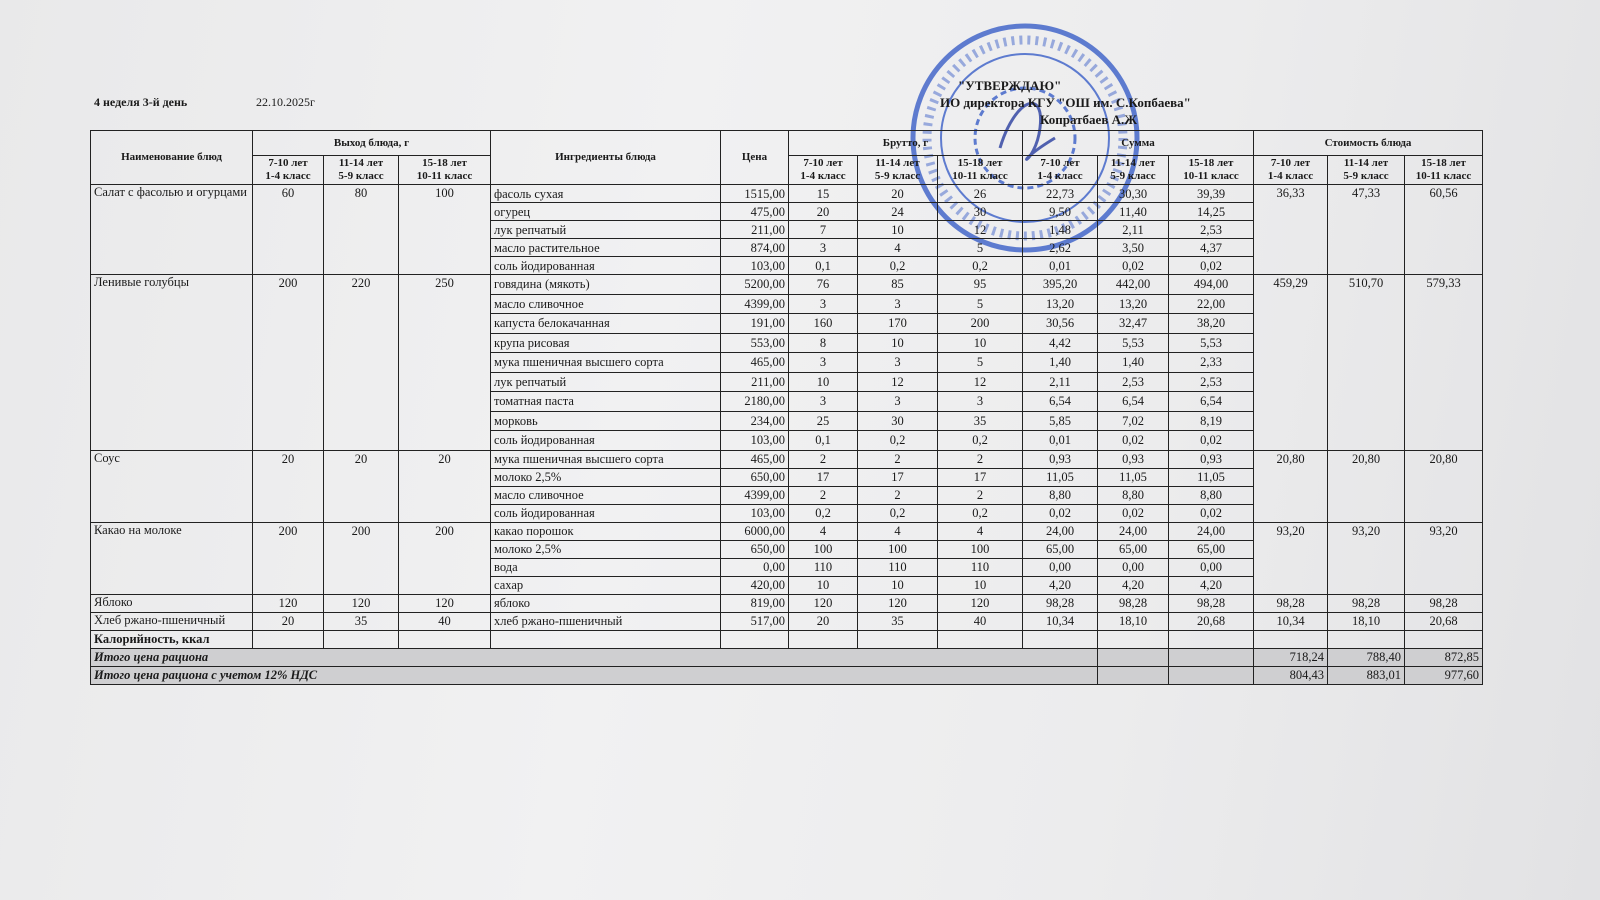 Image resolution: width=1600 pixels, height=900 pixels. I want to click on sum-value: 5,53, so click(1133, 342).